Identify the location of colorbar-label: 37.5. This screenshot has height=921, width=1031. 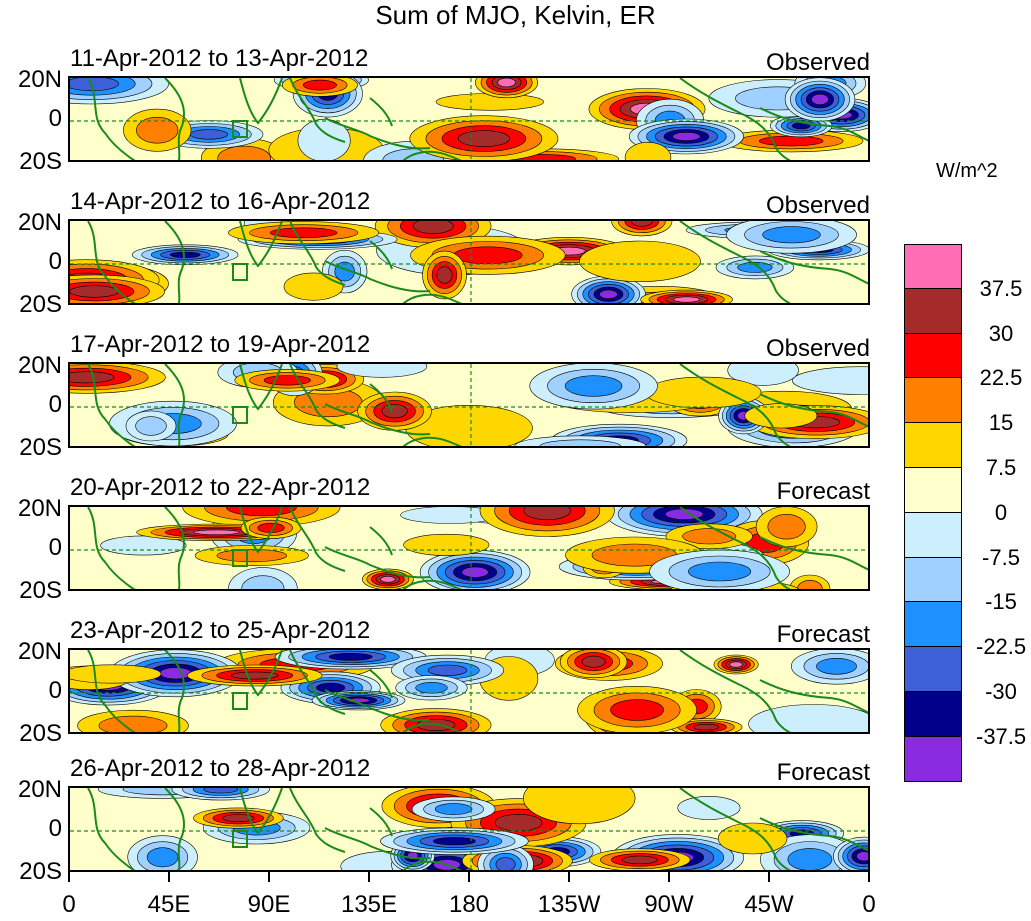
(1001, 288).